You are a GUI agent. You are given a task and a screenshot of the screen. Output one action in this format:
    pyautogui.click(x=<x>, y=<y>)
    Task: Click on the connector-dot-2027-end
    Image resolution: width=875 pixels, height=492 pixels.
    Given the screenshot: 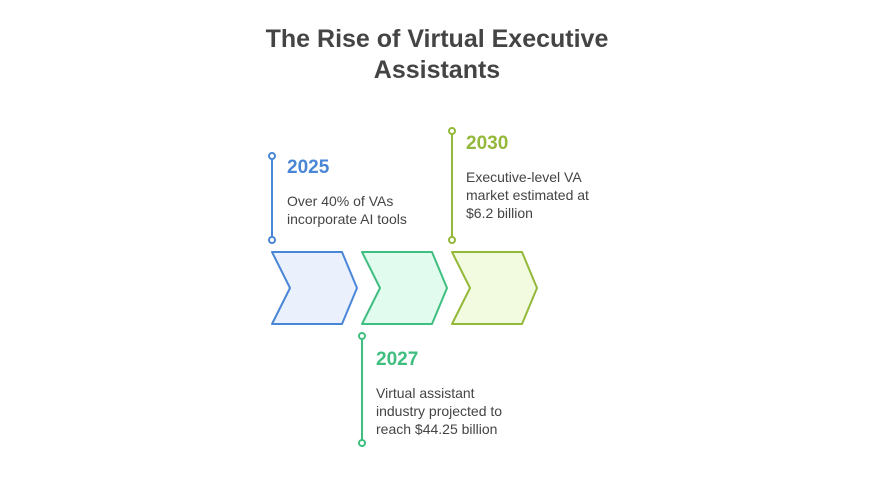 What is the action you would take?
    pyautogui.click(x=362, y=443)
    